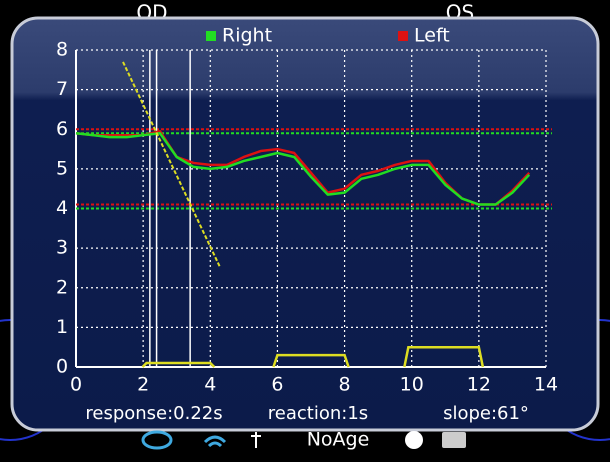  I want to click on legend-label: Right, so click(247, 36).